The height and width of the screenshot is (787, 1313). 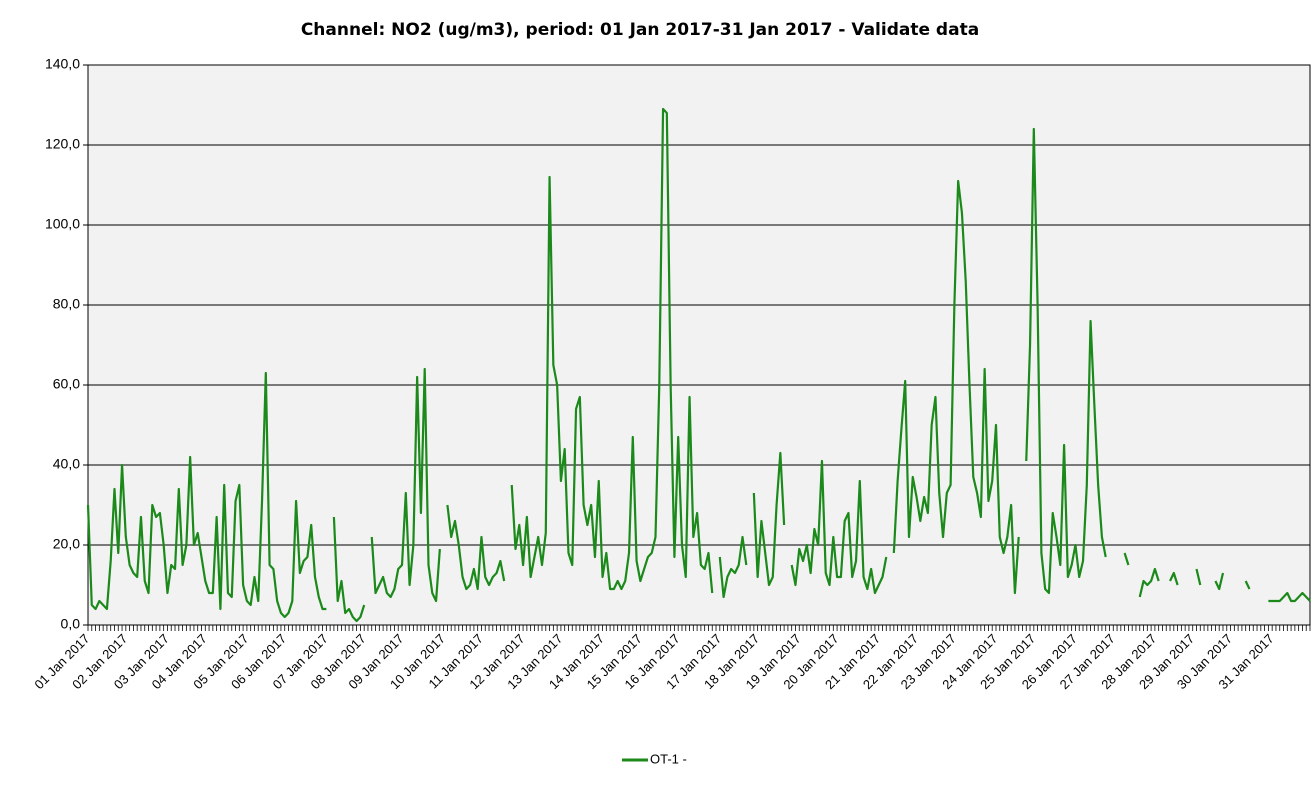 What do you see at coordinates (66, 304) in the screenshot?
I see `y-tick-label: 80,0` at bounding box center [66, 304].